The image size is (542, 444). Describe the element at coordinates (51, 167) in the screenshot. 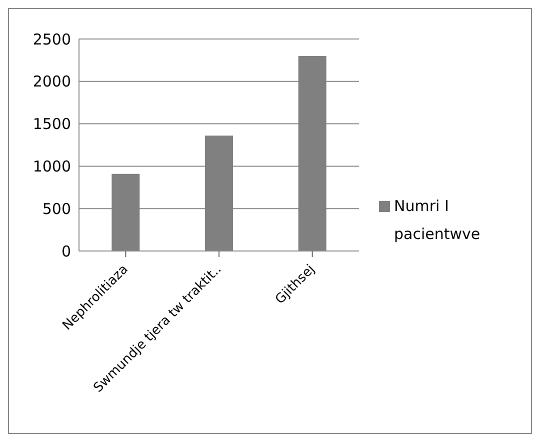

I see `y-tick-label: 1000` at that location.